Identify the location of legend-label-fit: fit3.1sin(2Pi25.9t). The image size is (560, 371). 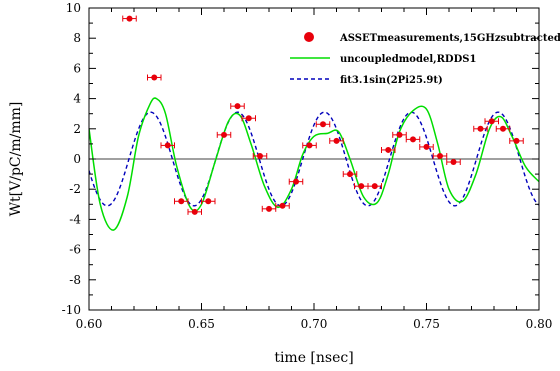
(391, 80).